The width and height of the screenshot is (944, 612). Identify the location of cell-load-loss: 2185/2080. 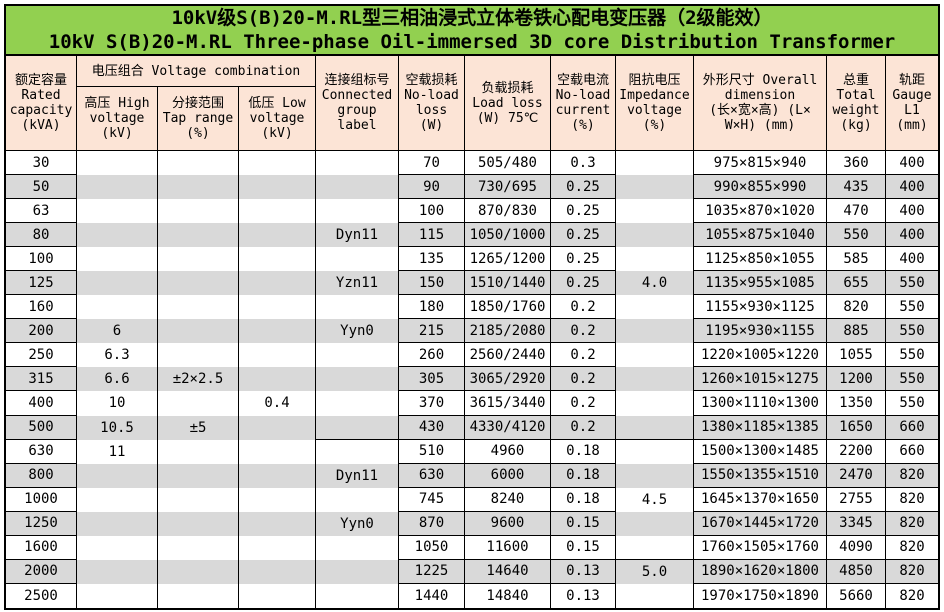
(508, 331).